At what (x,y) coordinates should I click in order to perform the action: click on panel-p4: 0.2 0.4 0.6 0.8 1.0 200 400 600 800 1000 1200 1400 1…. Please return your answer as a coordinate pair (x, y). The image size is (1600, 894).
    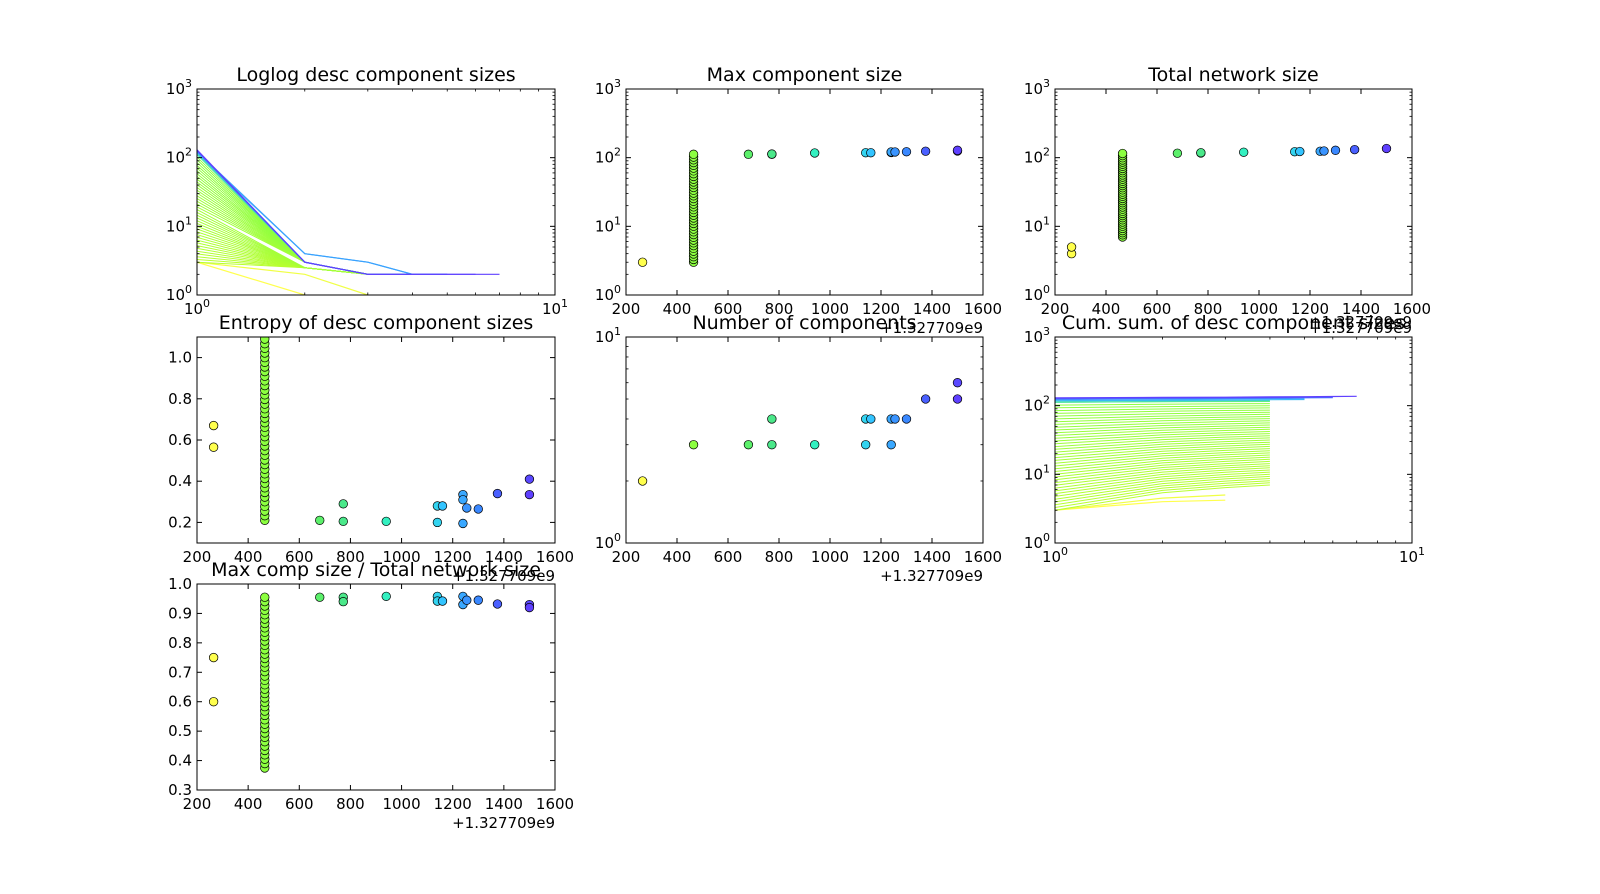
    Looking at the image, I should click on (371, 448).